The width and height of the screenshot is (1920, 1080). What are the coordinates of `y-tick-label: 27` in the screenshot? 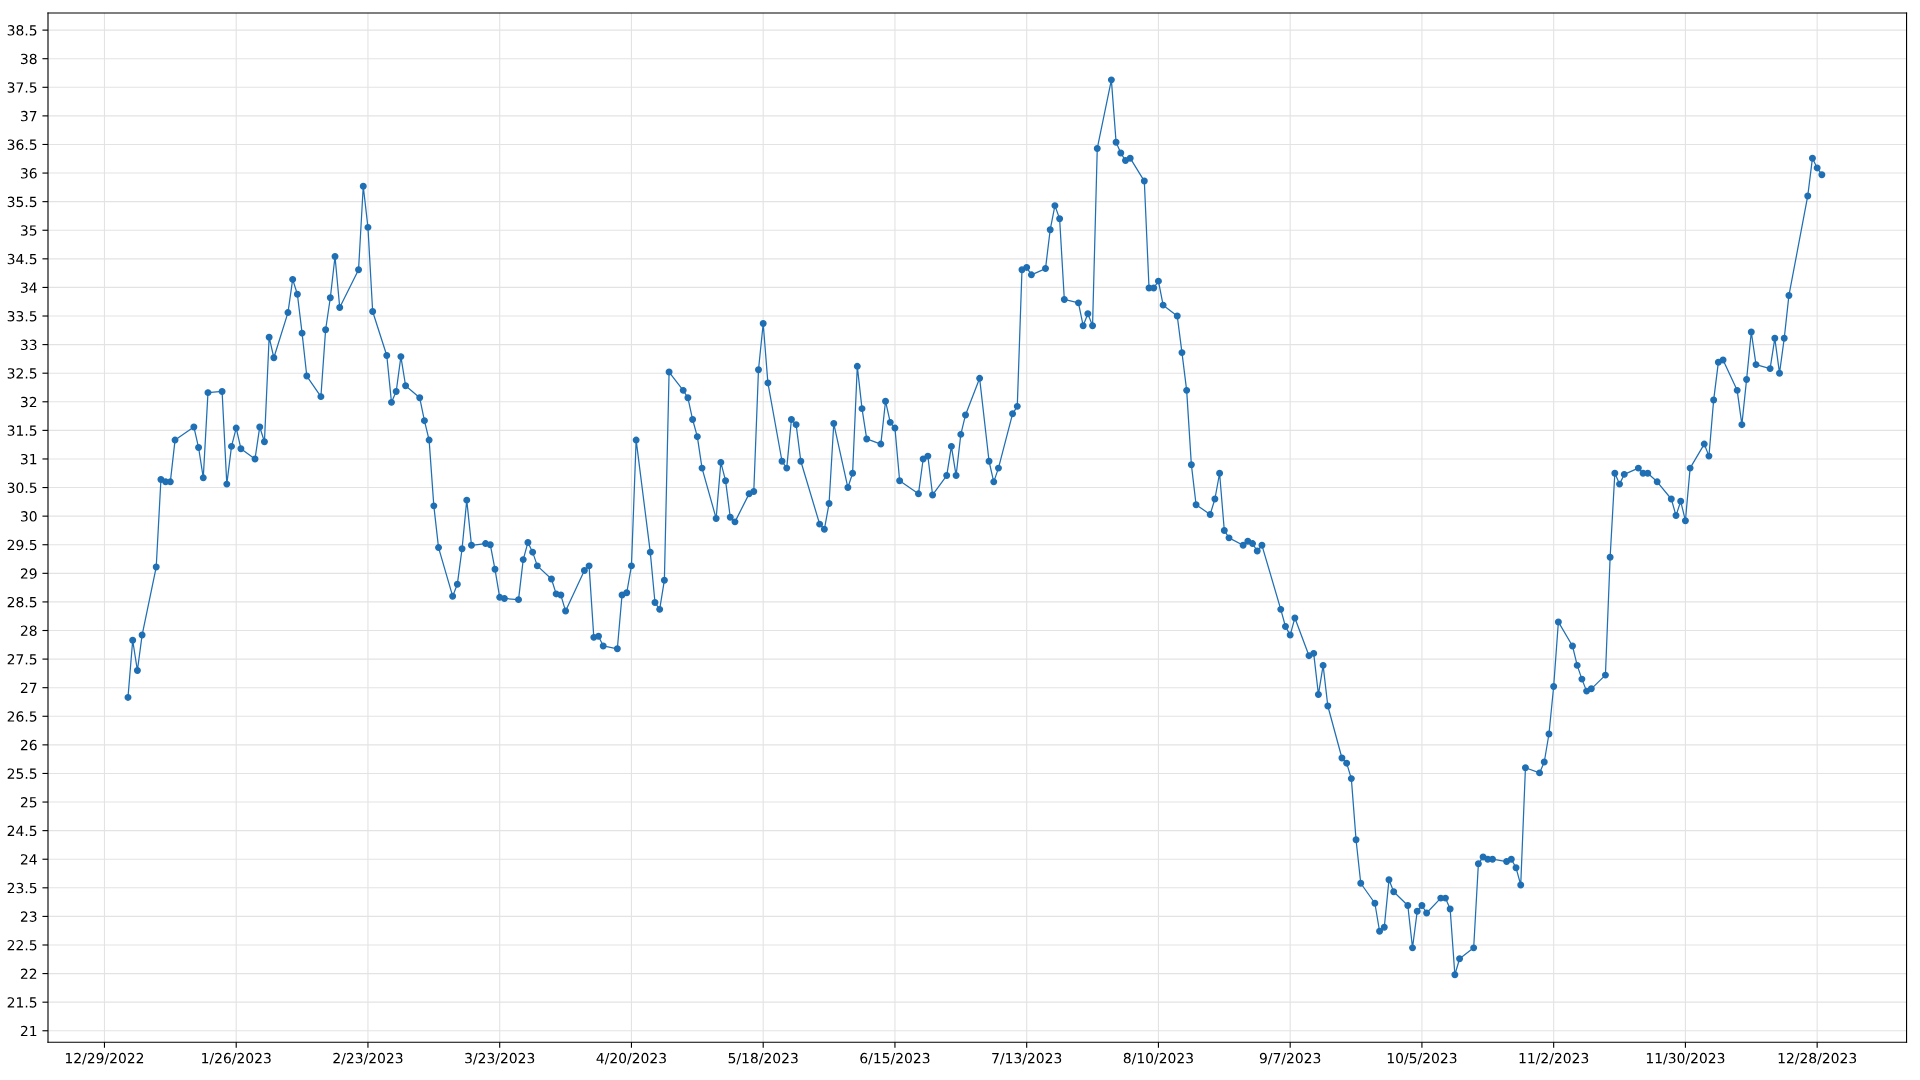 It's located at (28, 687).